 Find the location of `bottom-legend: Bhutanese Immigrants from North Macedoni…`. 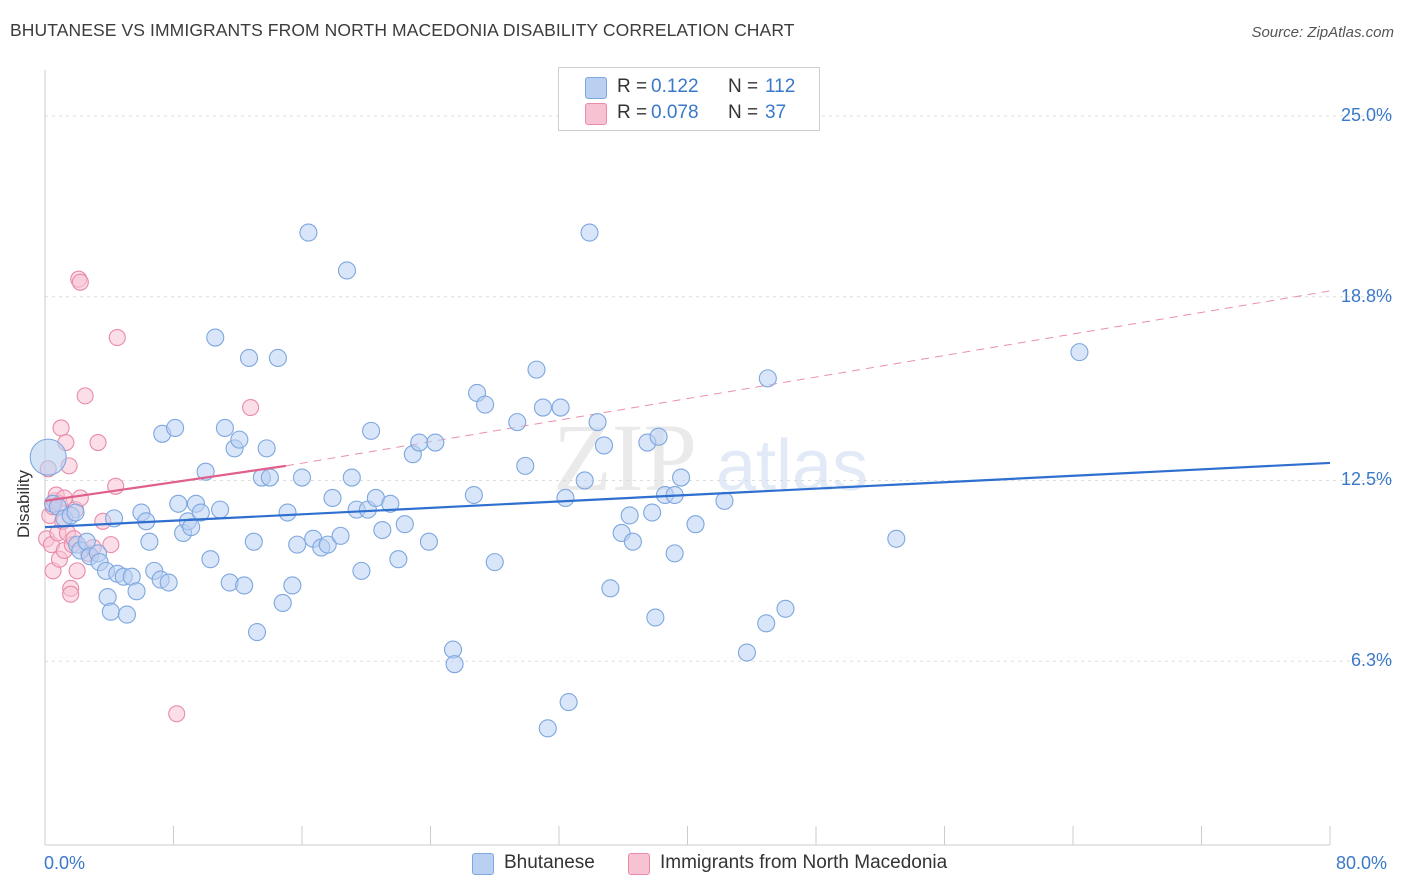

bottom-legend: Bhutanese Immigrants from North Macedoni… is located at coordinates (703, 864).